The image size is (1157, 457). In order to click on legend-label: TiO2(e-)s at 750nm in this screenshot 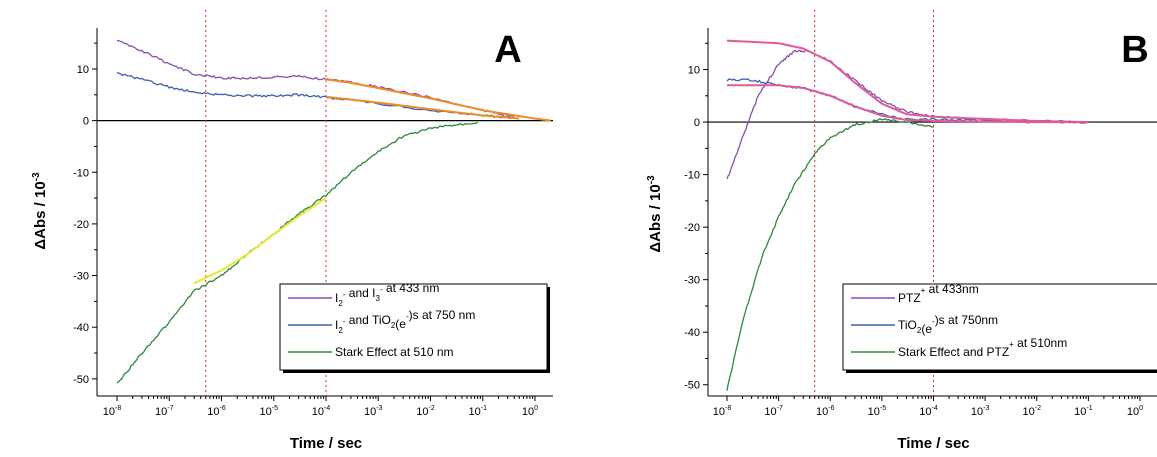, I will do `click(948, 324)`.